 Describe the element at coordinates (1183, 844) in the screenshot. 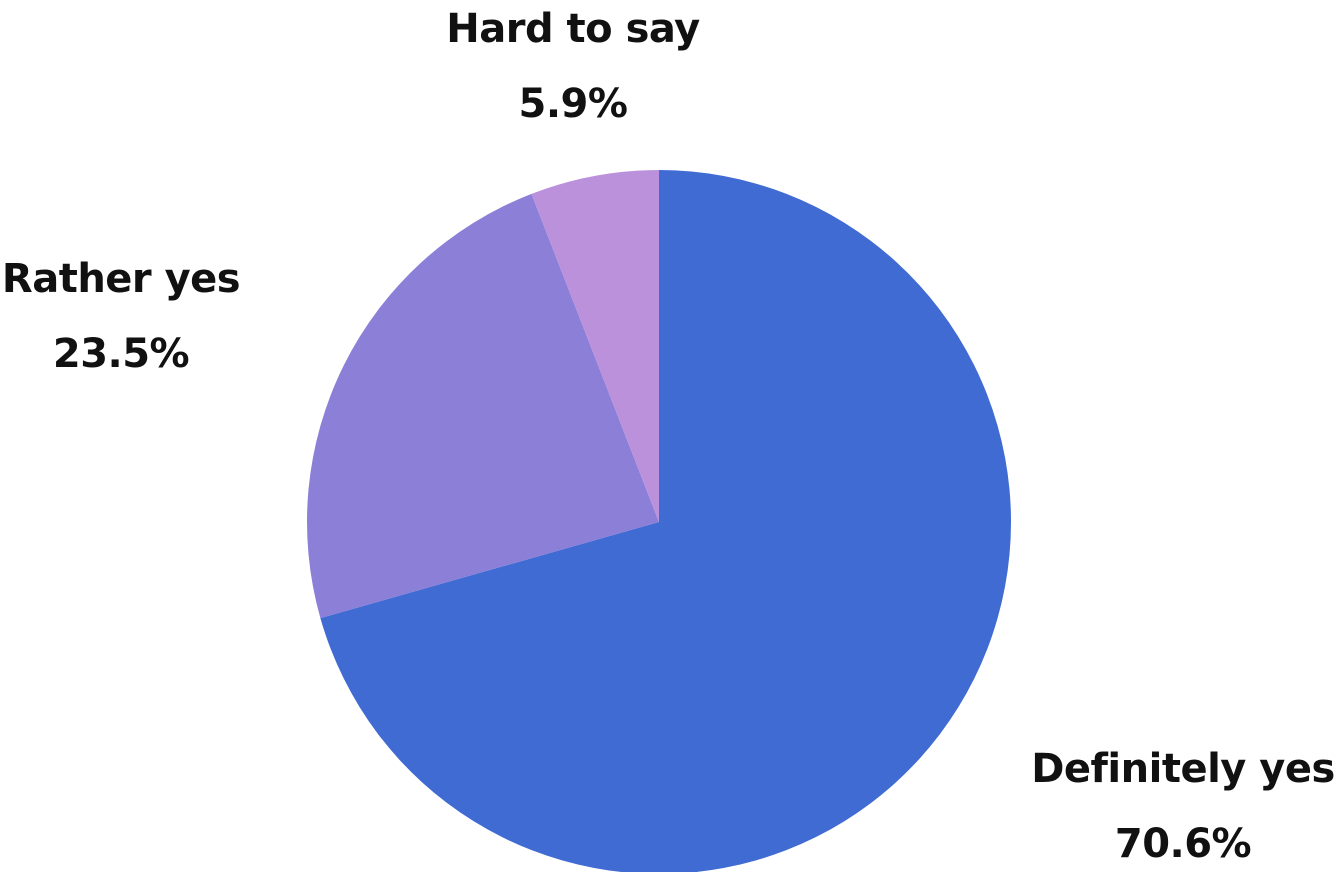

I see `slice-value-definitely-yes: 70.6%` at that location.